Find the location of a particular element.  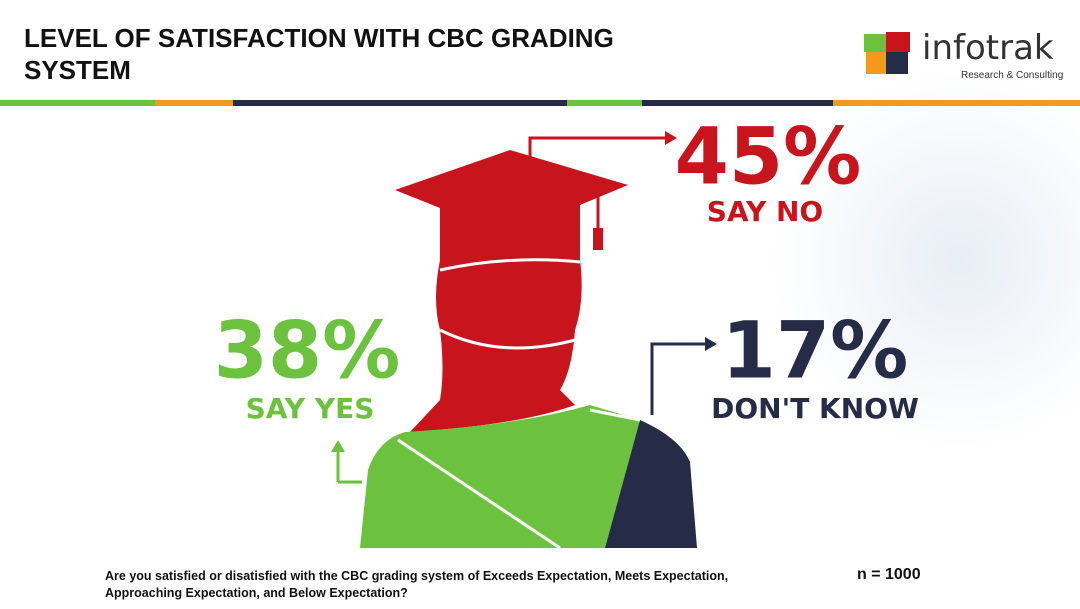

category-label: SAY NO is located at coordinates (765, 211).